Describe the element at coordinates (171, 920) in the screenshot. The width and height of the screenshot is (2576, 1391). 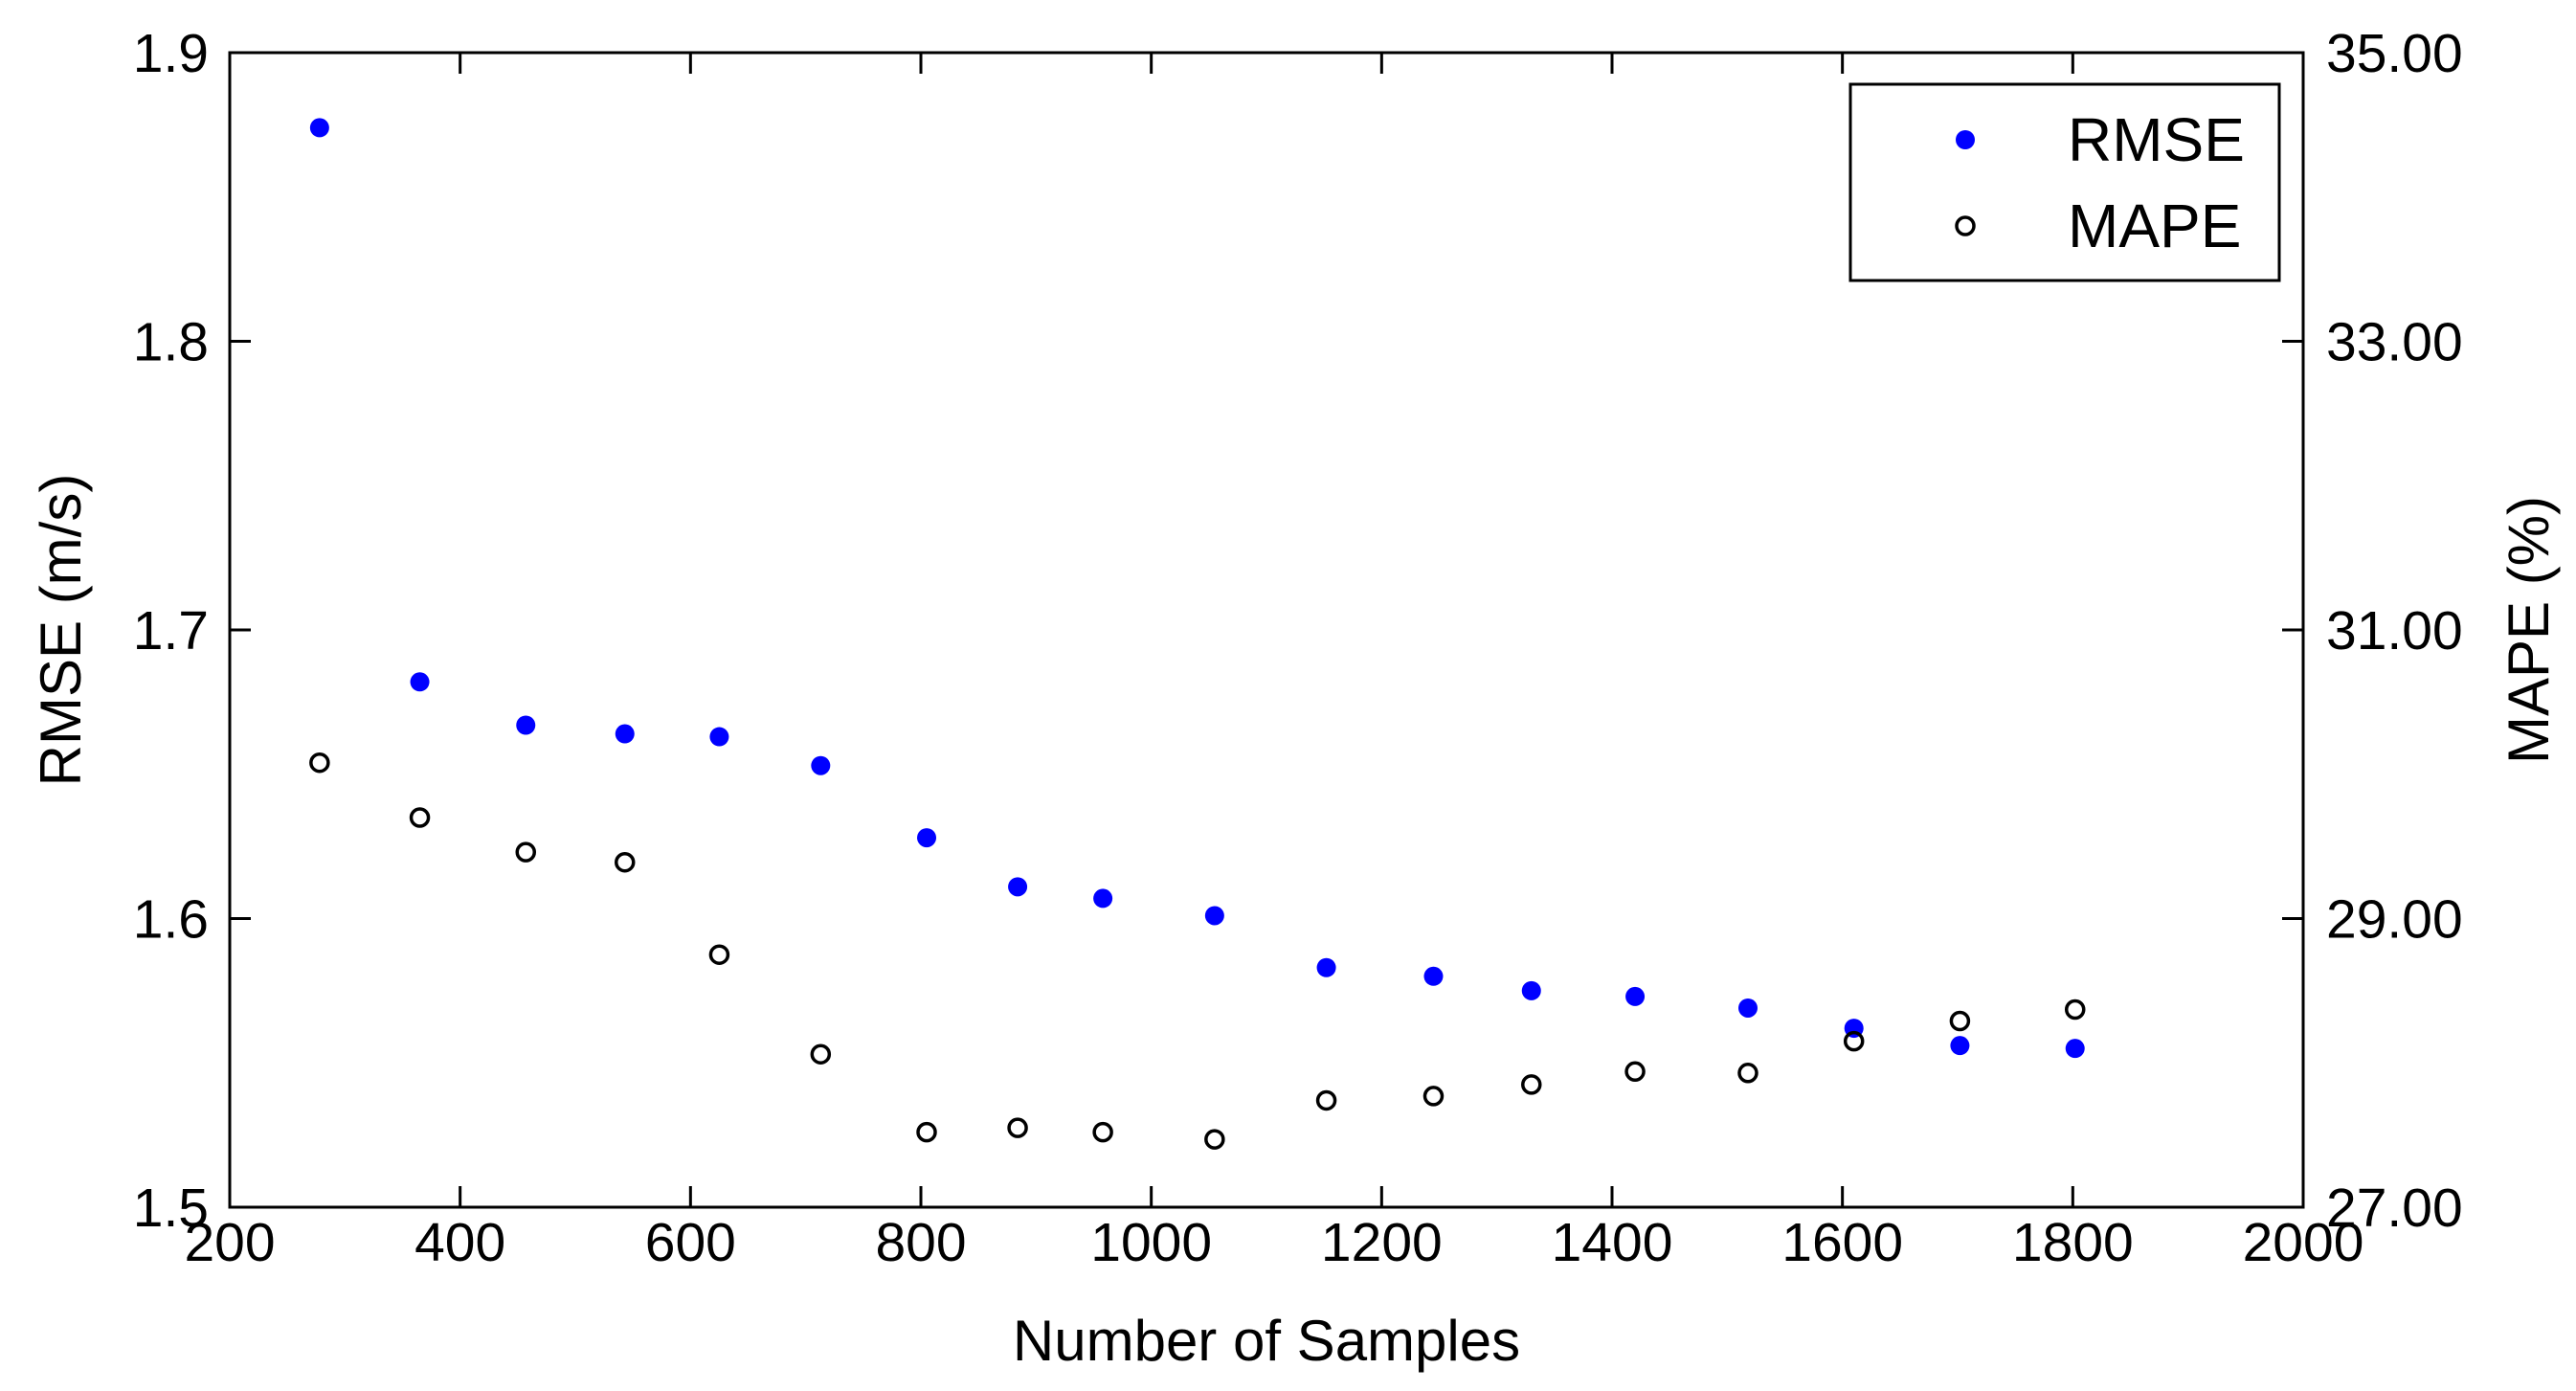
I see `y-tick-label-left: 1.6` at that location.